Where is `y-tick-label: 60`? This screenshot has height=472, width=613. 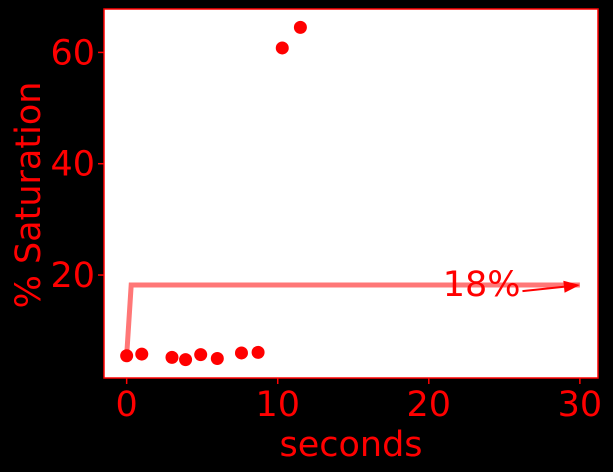
y-tick-label: 60 is located at coordinates (72, 53).